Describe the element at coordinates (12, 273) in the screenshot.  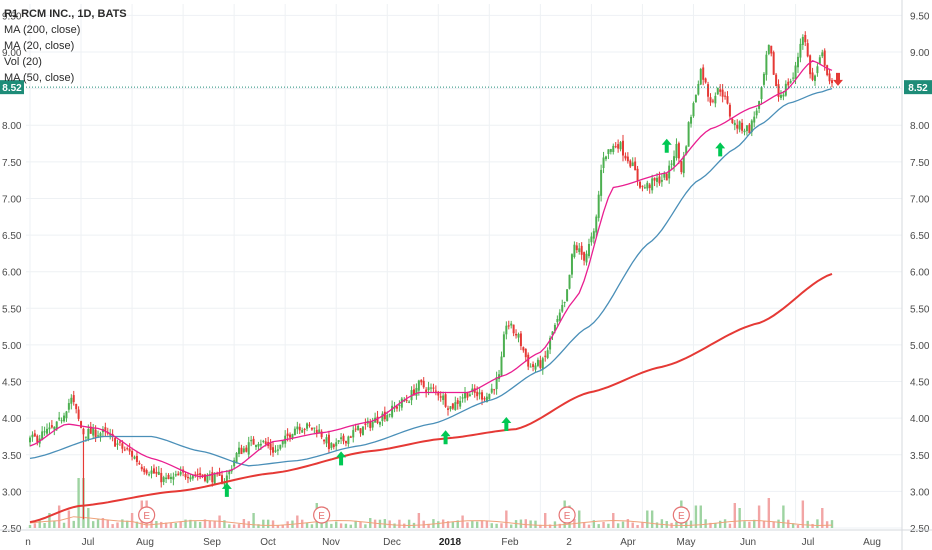
I see `y-tick-label-left: 6.00` at that location.